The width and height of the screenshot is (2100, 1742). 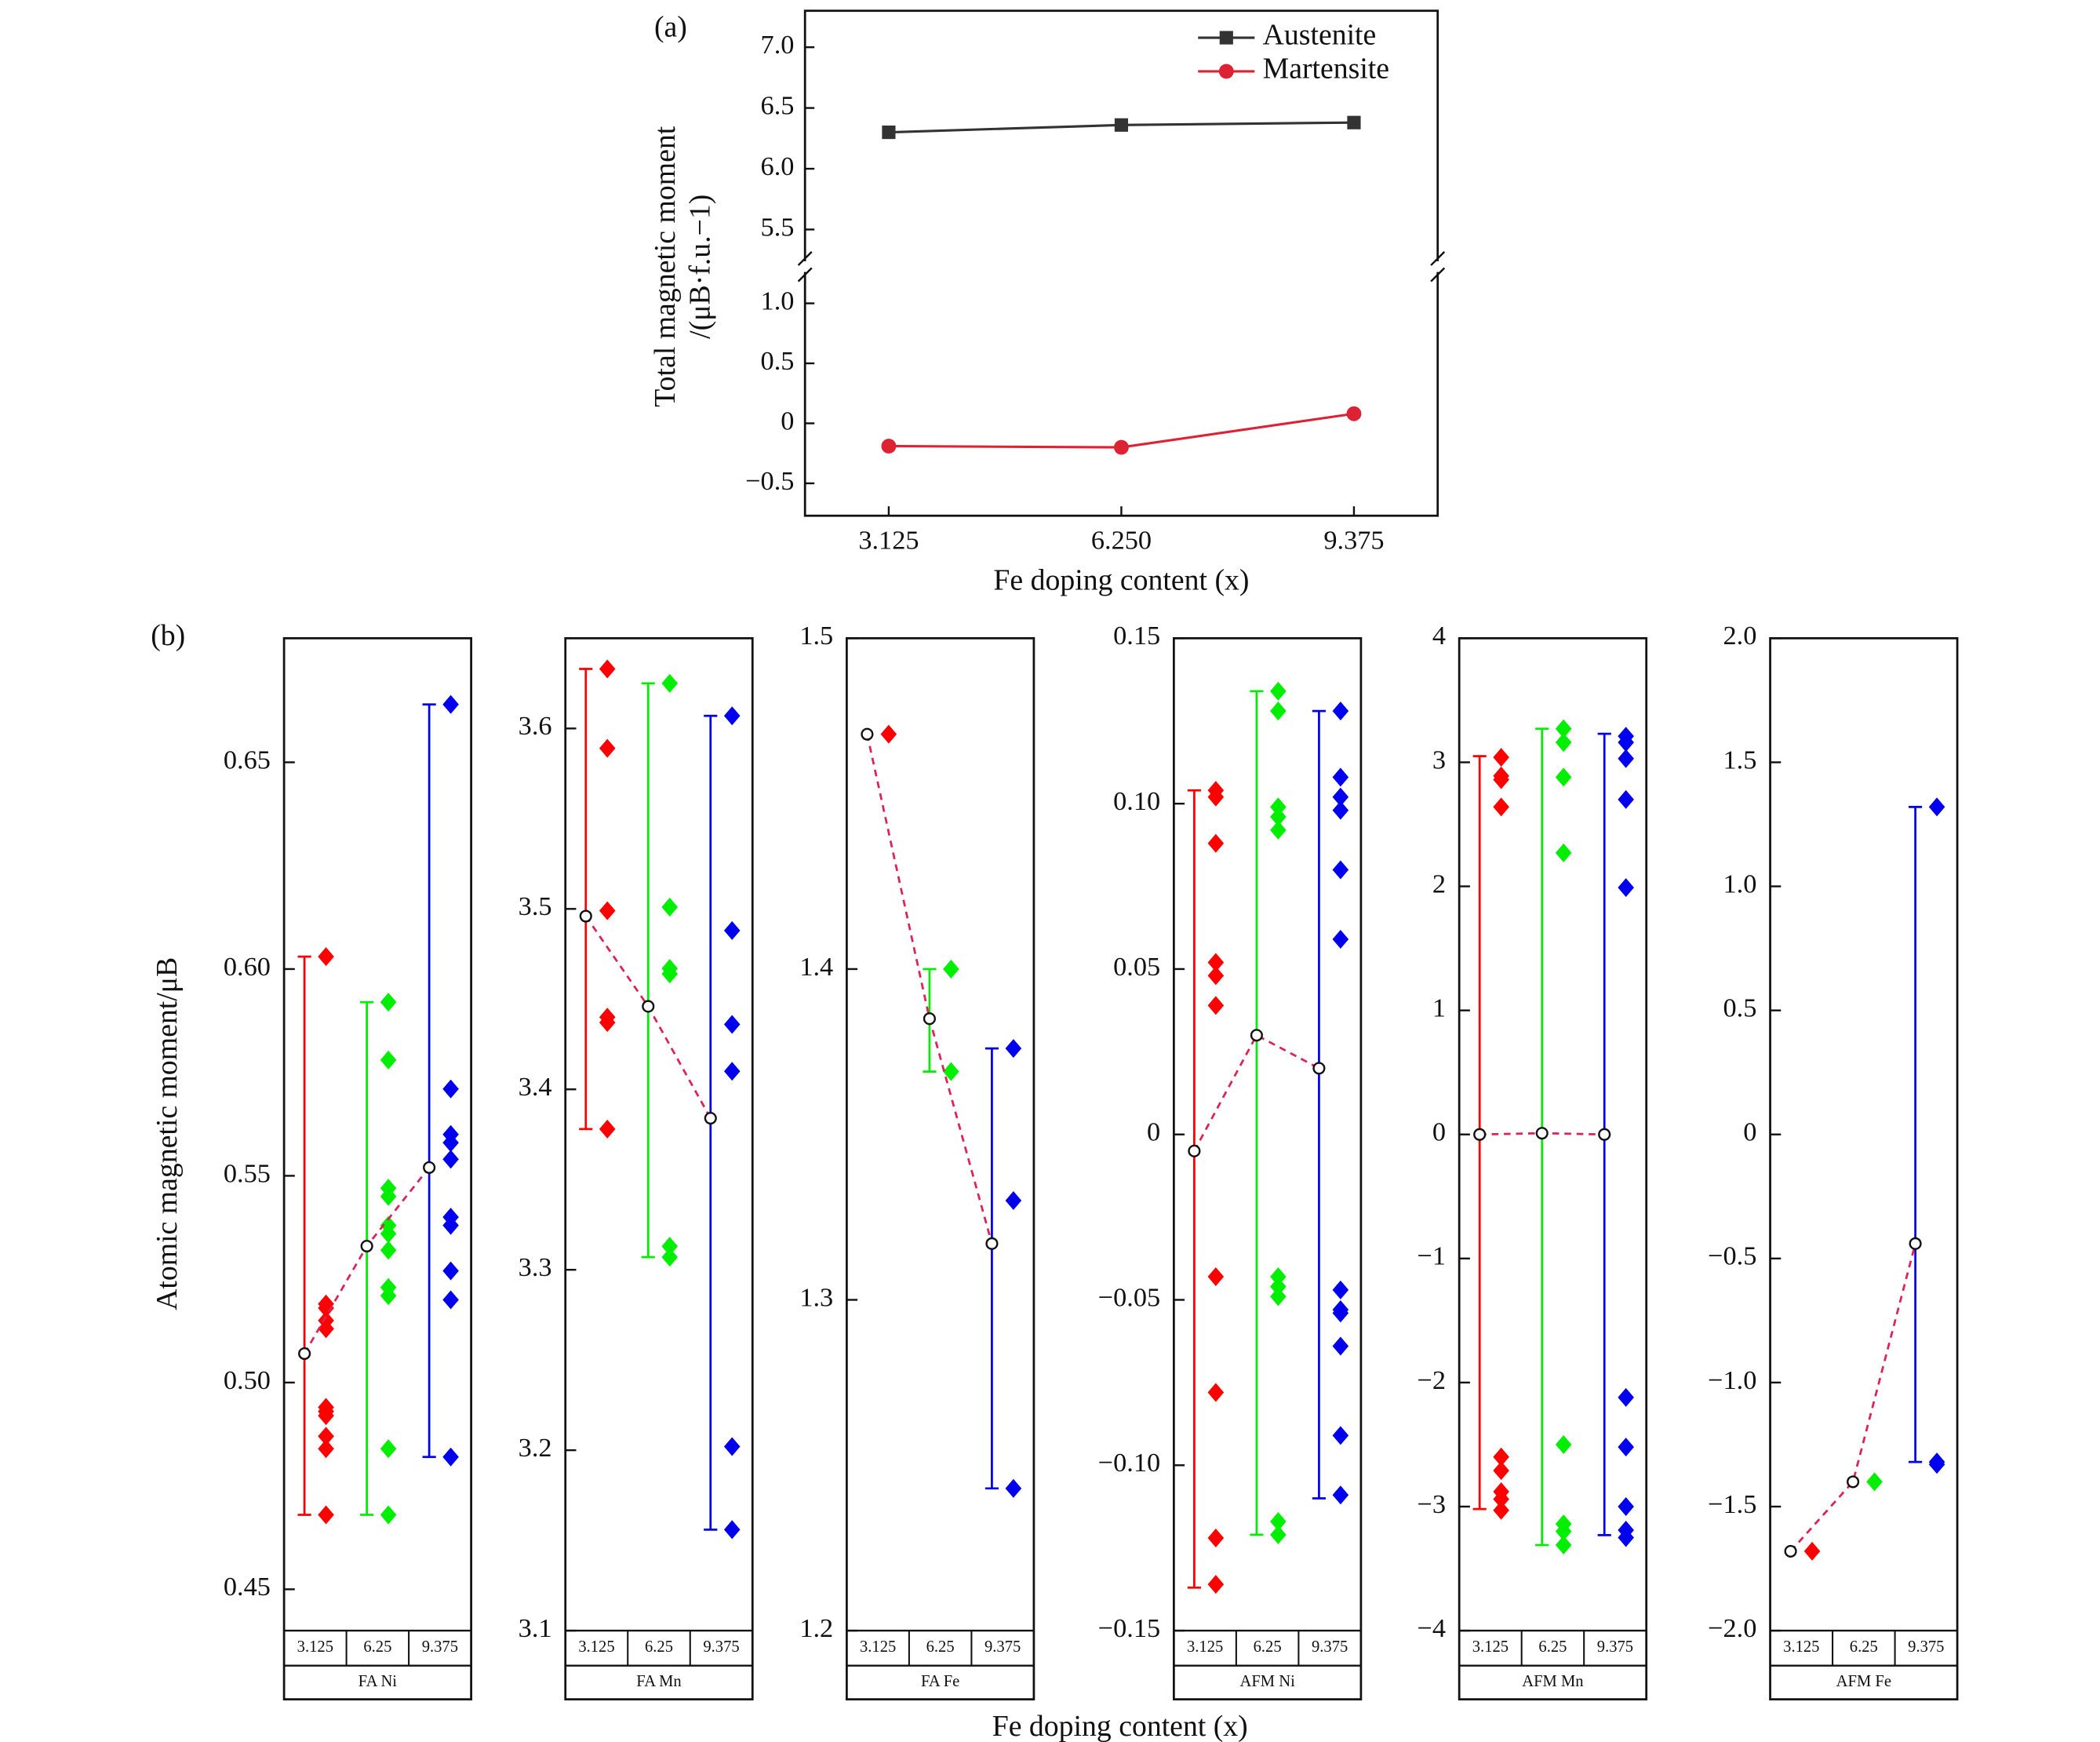 I want to click on x-axis-label: Fe doping content (x), so click(x=1120, y=1726).